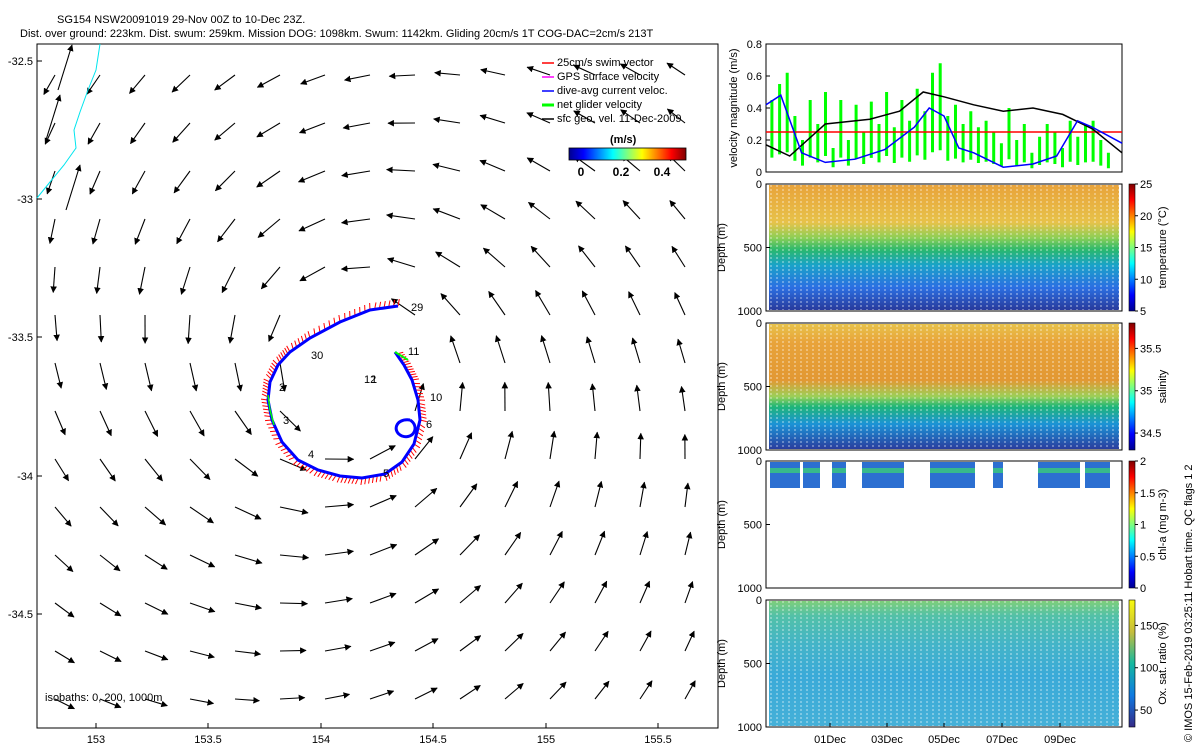  Describe the element at coordinates (1147, 494) in the screenshot. I see `colorbar-tick-label: 1.5` at that location.